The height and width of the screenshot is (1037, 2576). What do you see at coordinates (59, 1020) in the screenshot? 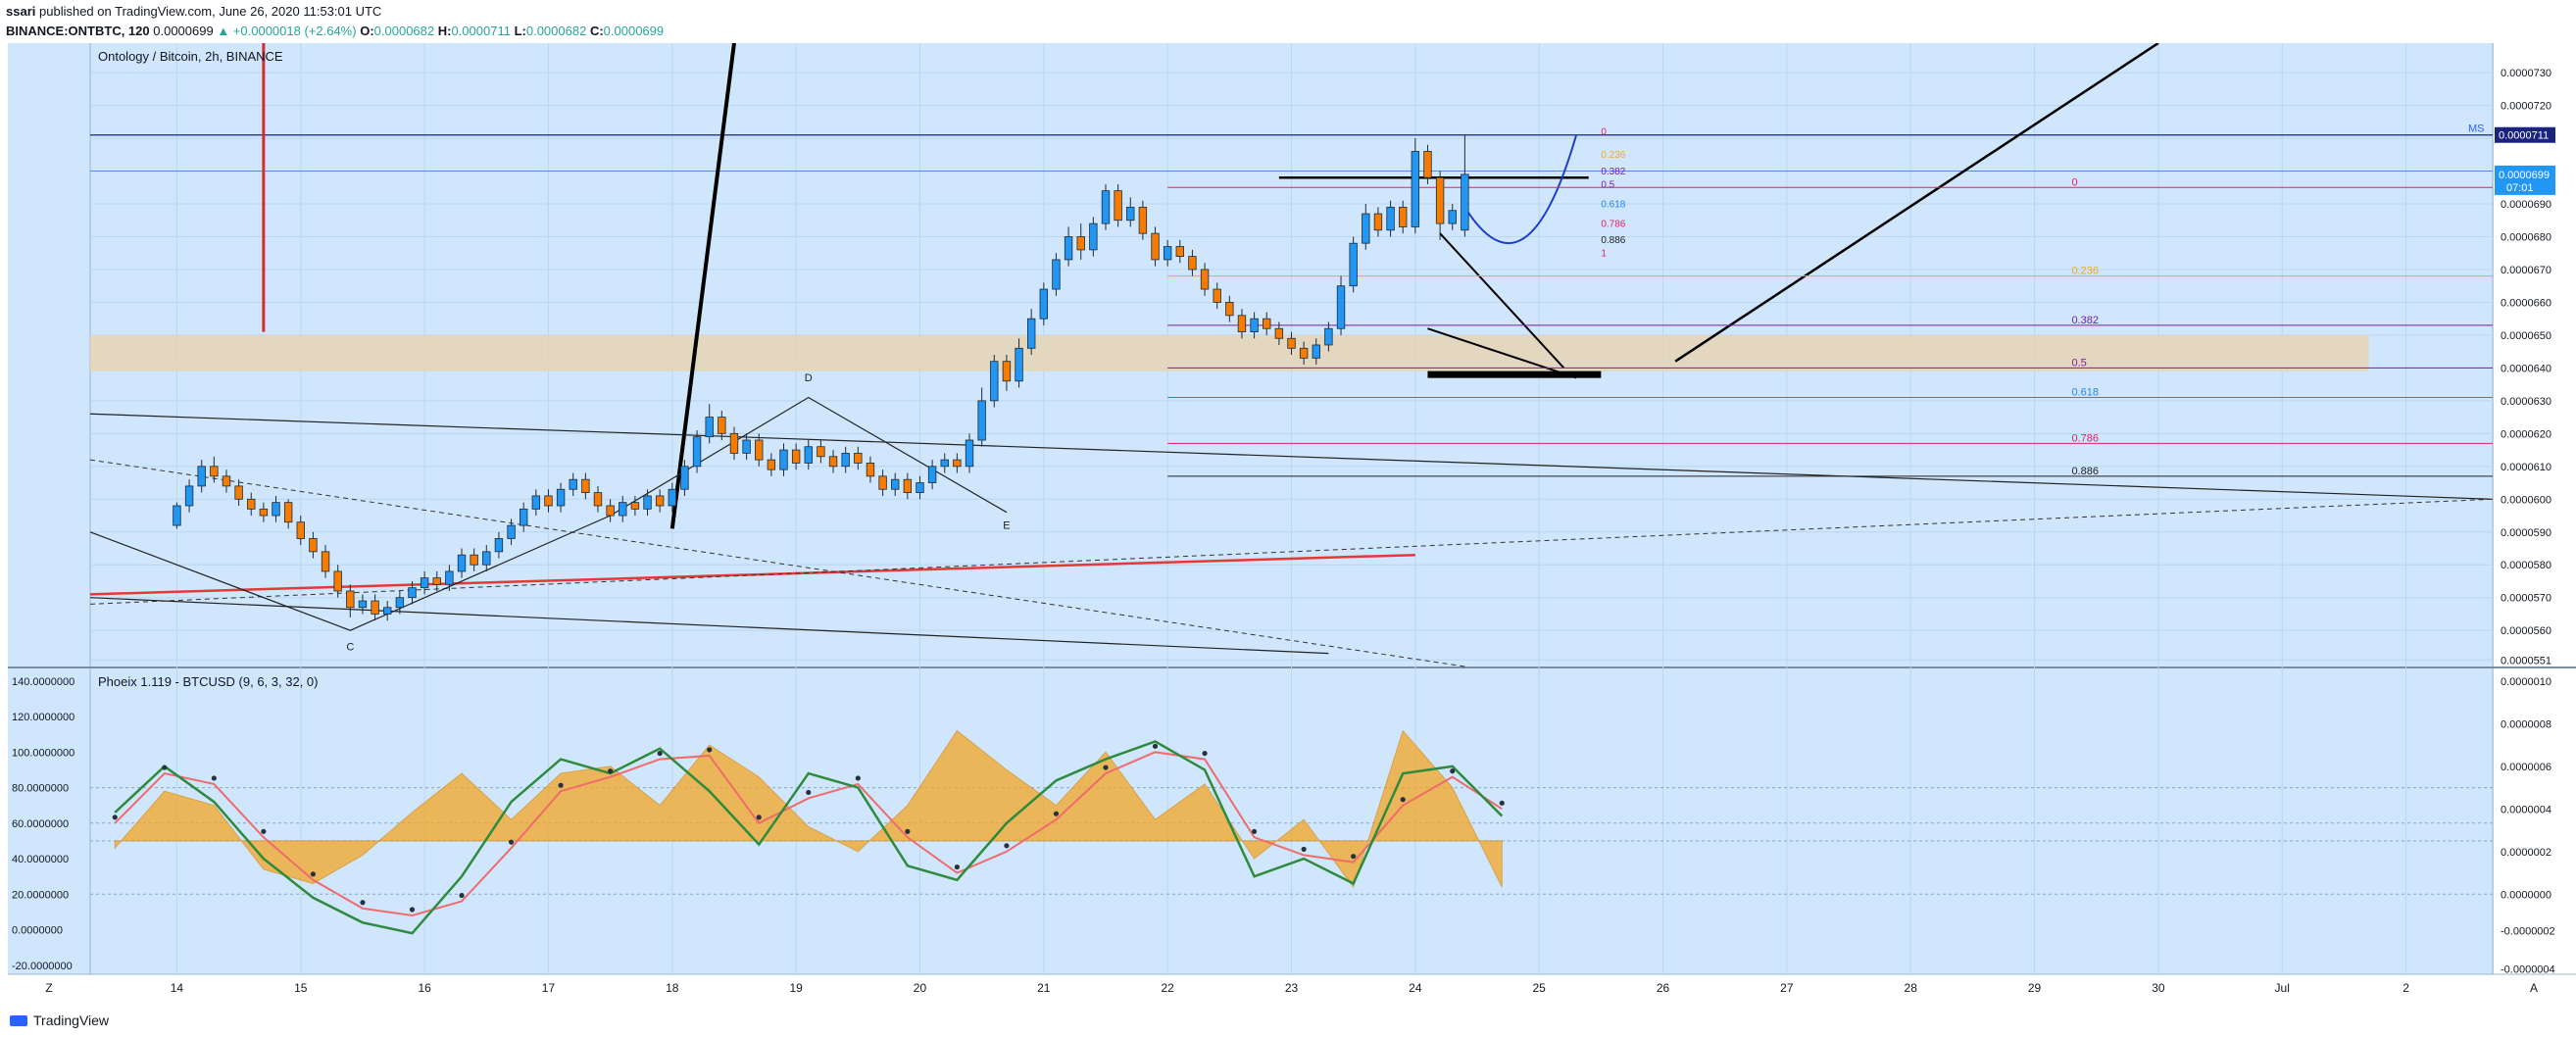
I see `tradingview-brand: TradingView` at bounding box center [59, 1020].